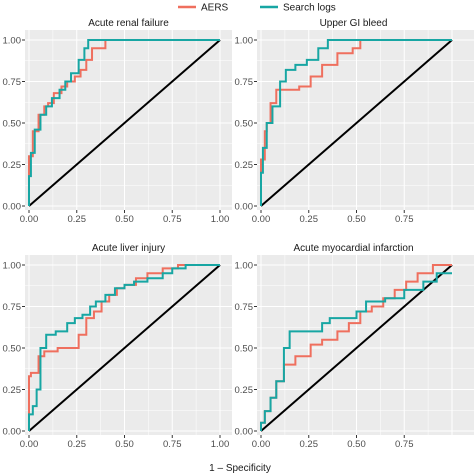 This screenshot has width=474, height=474. I want to click on panel-title: Upper GI bleed, so click(354, 23).